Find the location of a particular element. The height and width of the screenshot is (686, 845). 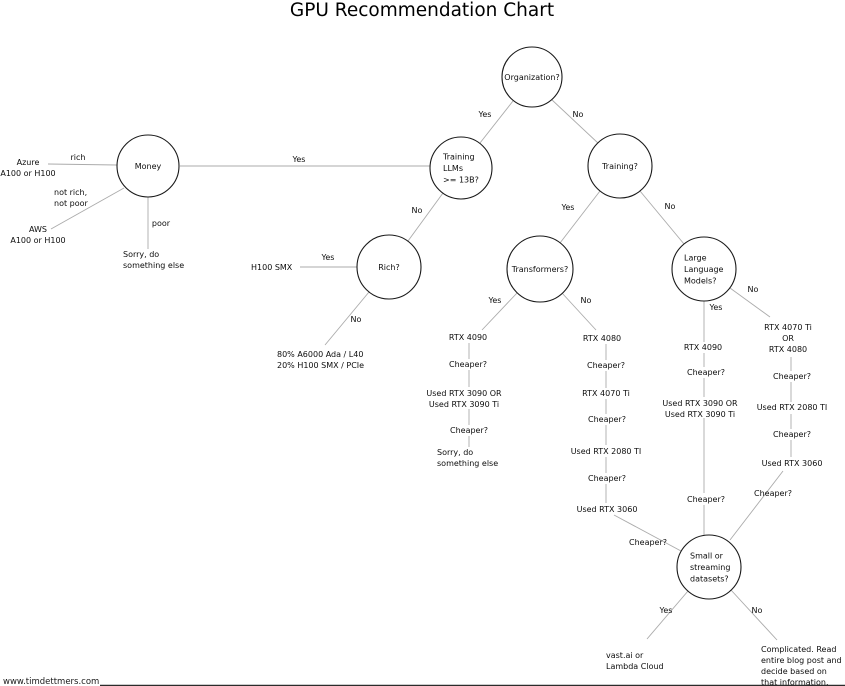

node-label-small-streaming: datasets? is located at coordinates (709, 579).